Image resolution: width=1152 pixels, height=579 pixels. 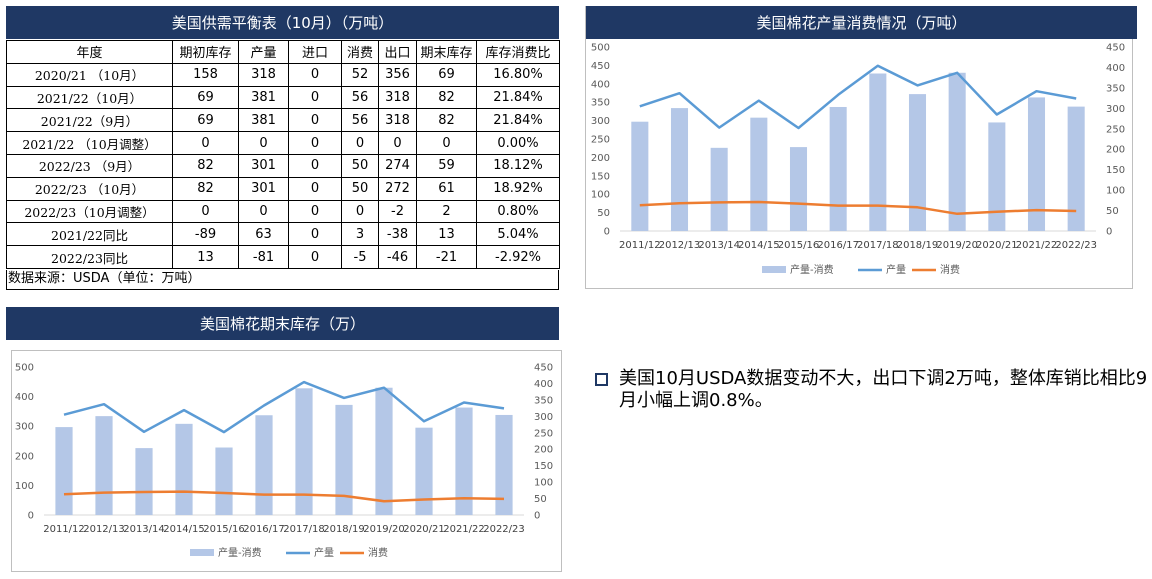 What do you see at coordinates (24, 368) in the screenshot?
I see `left-axis-tick-label: 500` at bounding box center [24, 368].